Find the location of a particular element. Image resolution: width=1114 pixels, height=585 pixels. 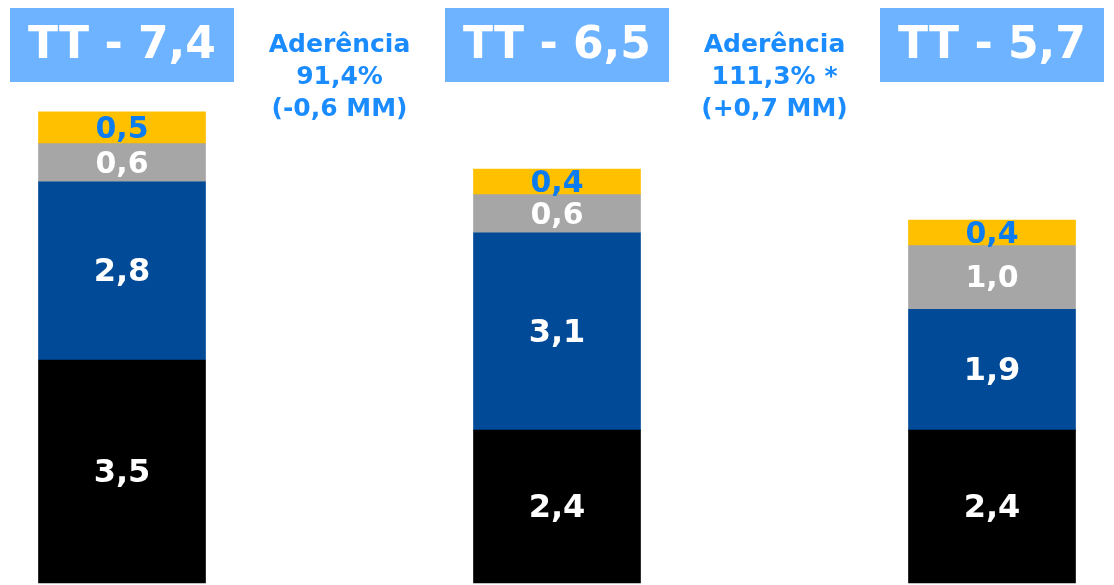

data-label: 3,5 is located at coordinates (122, 470).